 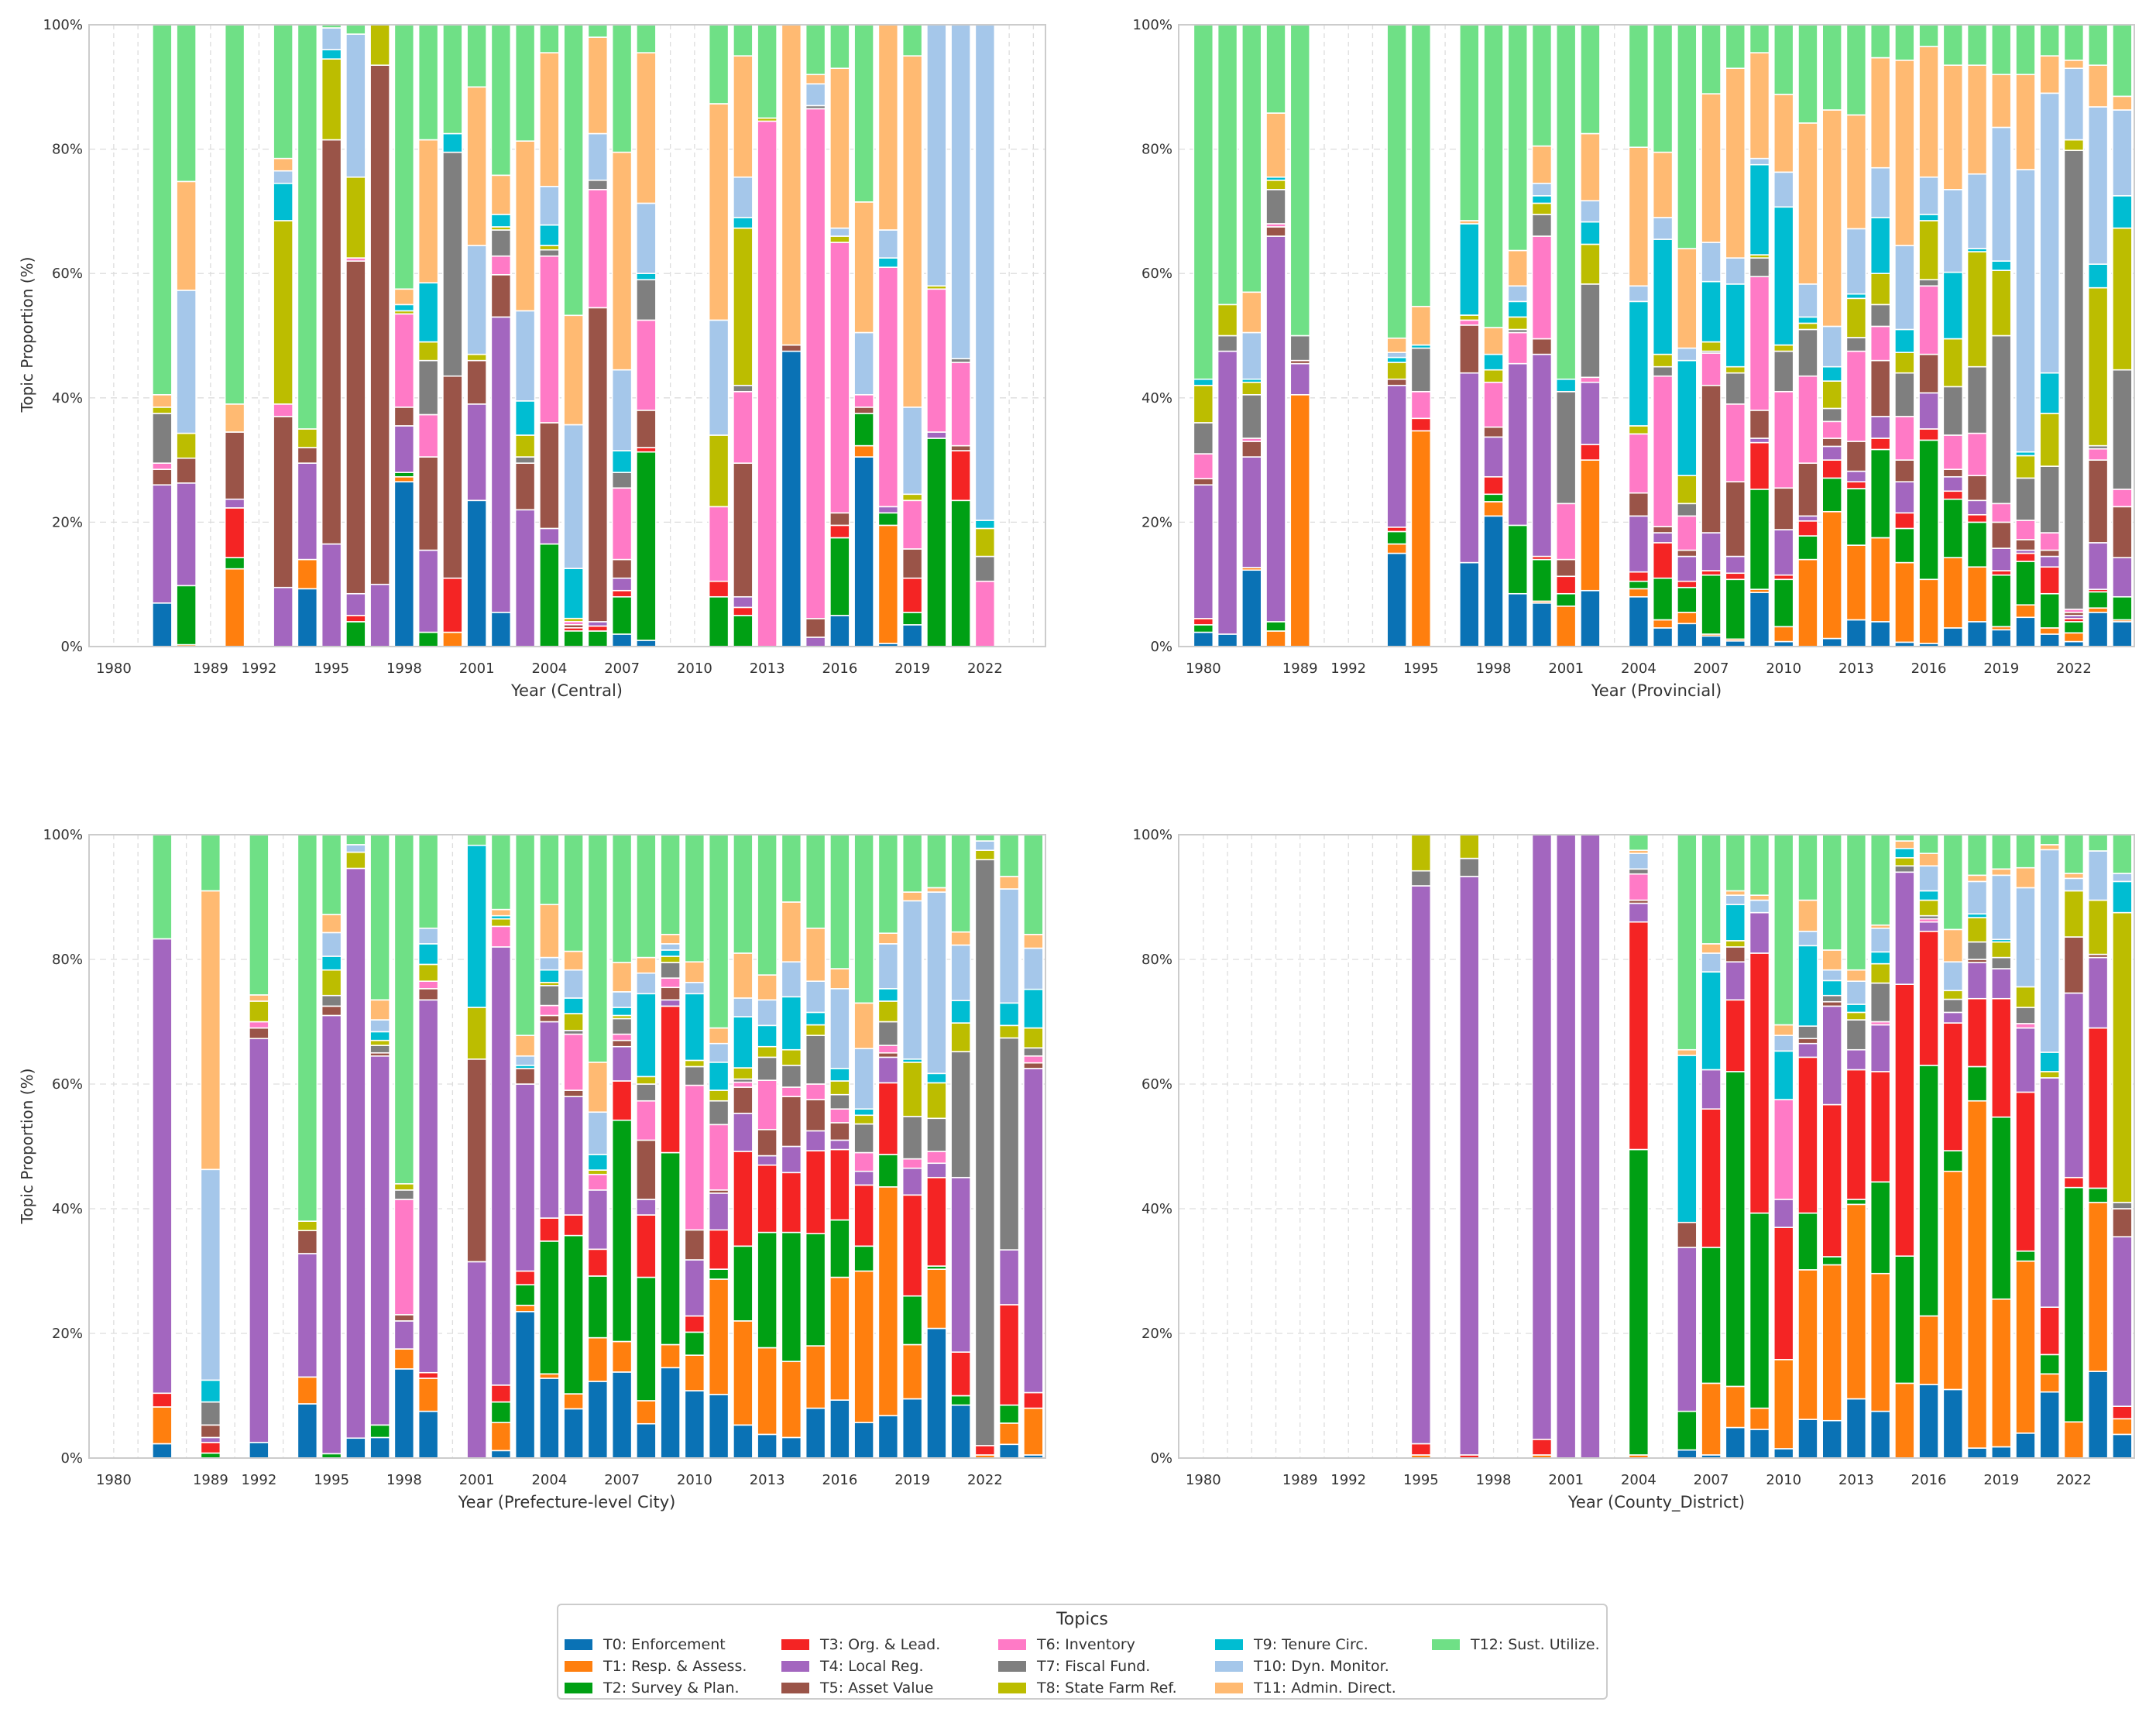 What do you see at coordinates (2025, 1171) in the screenshot?
I see `bar-segment-T3-2020` at bounding box center [2025, 1171].